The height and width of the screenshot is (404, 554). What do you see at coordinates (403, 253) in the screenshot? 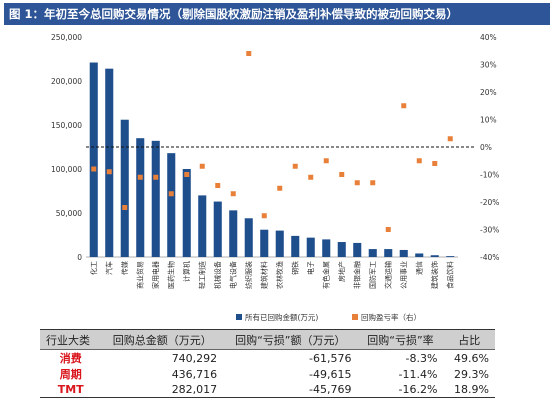
I see `bar-公用事业` at bounding box center [403, 253].